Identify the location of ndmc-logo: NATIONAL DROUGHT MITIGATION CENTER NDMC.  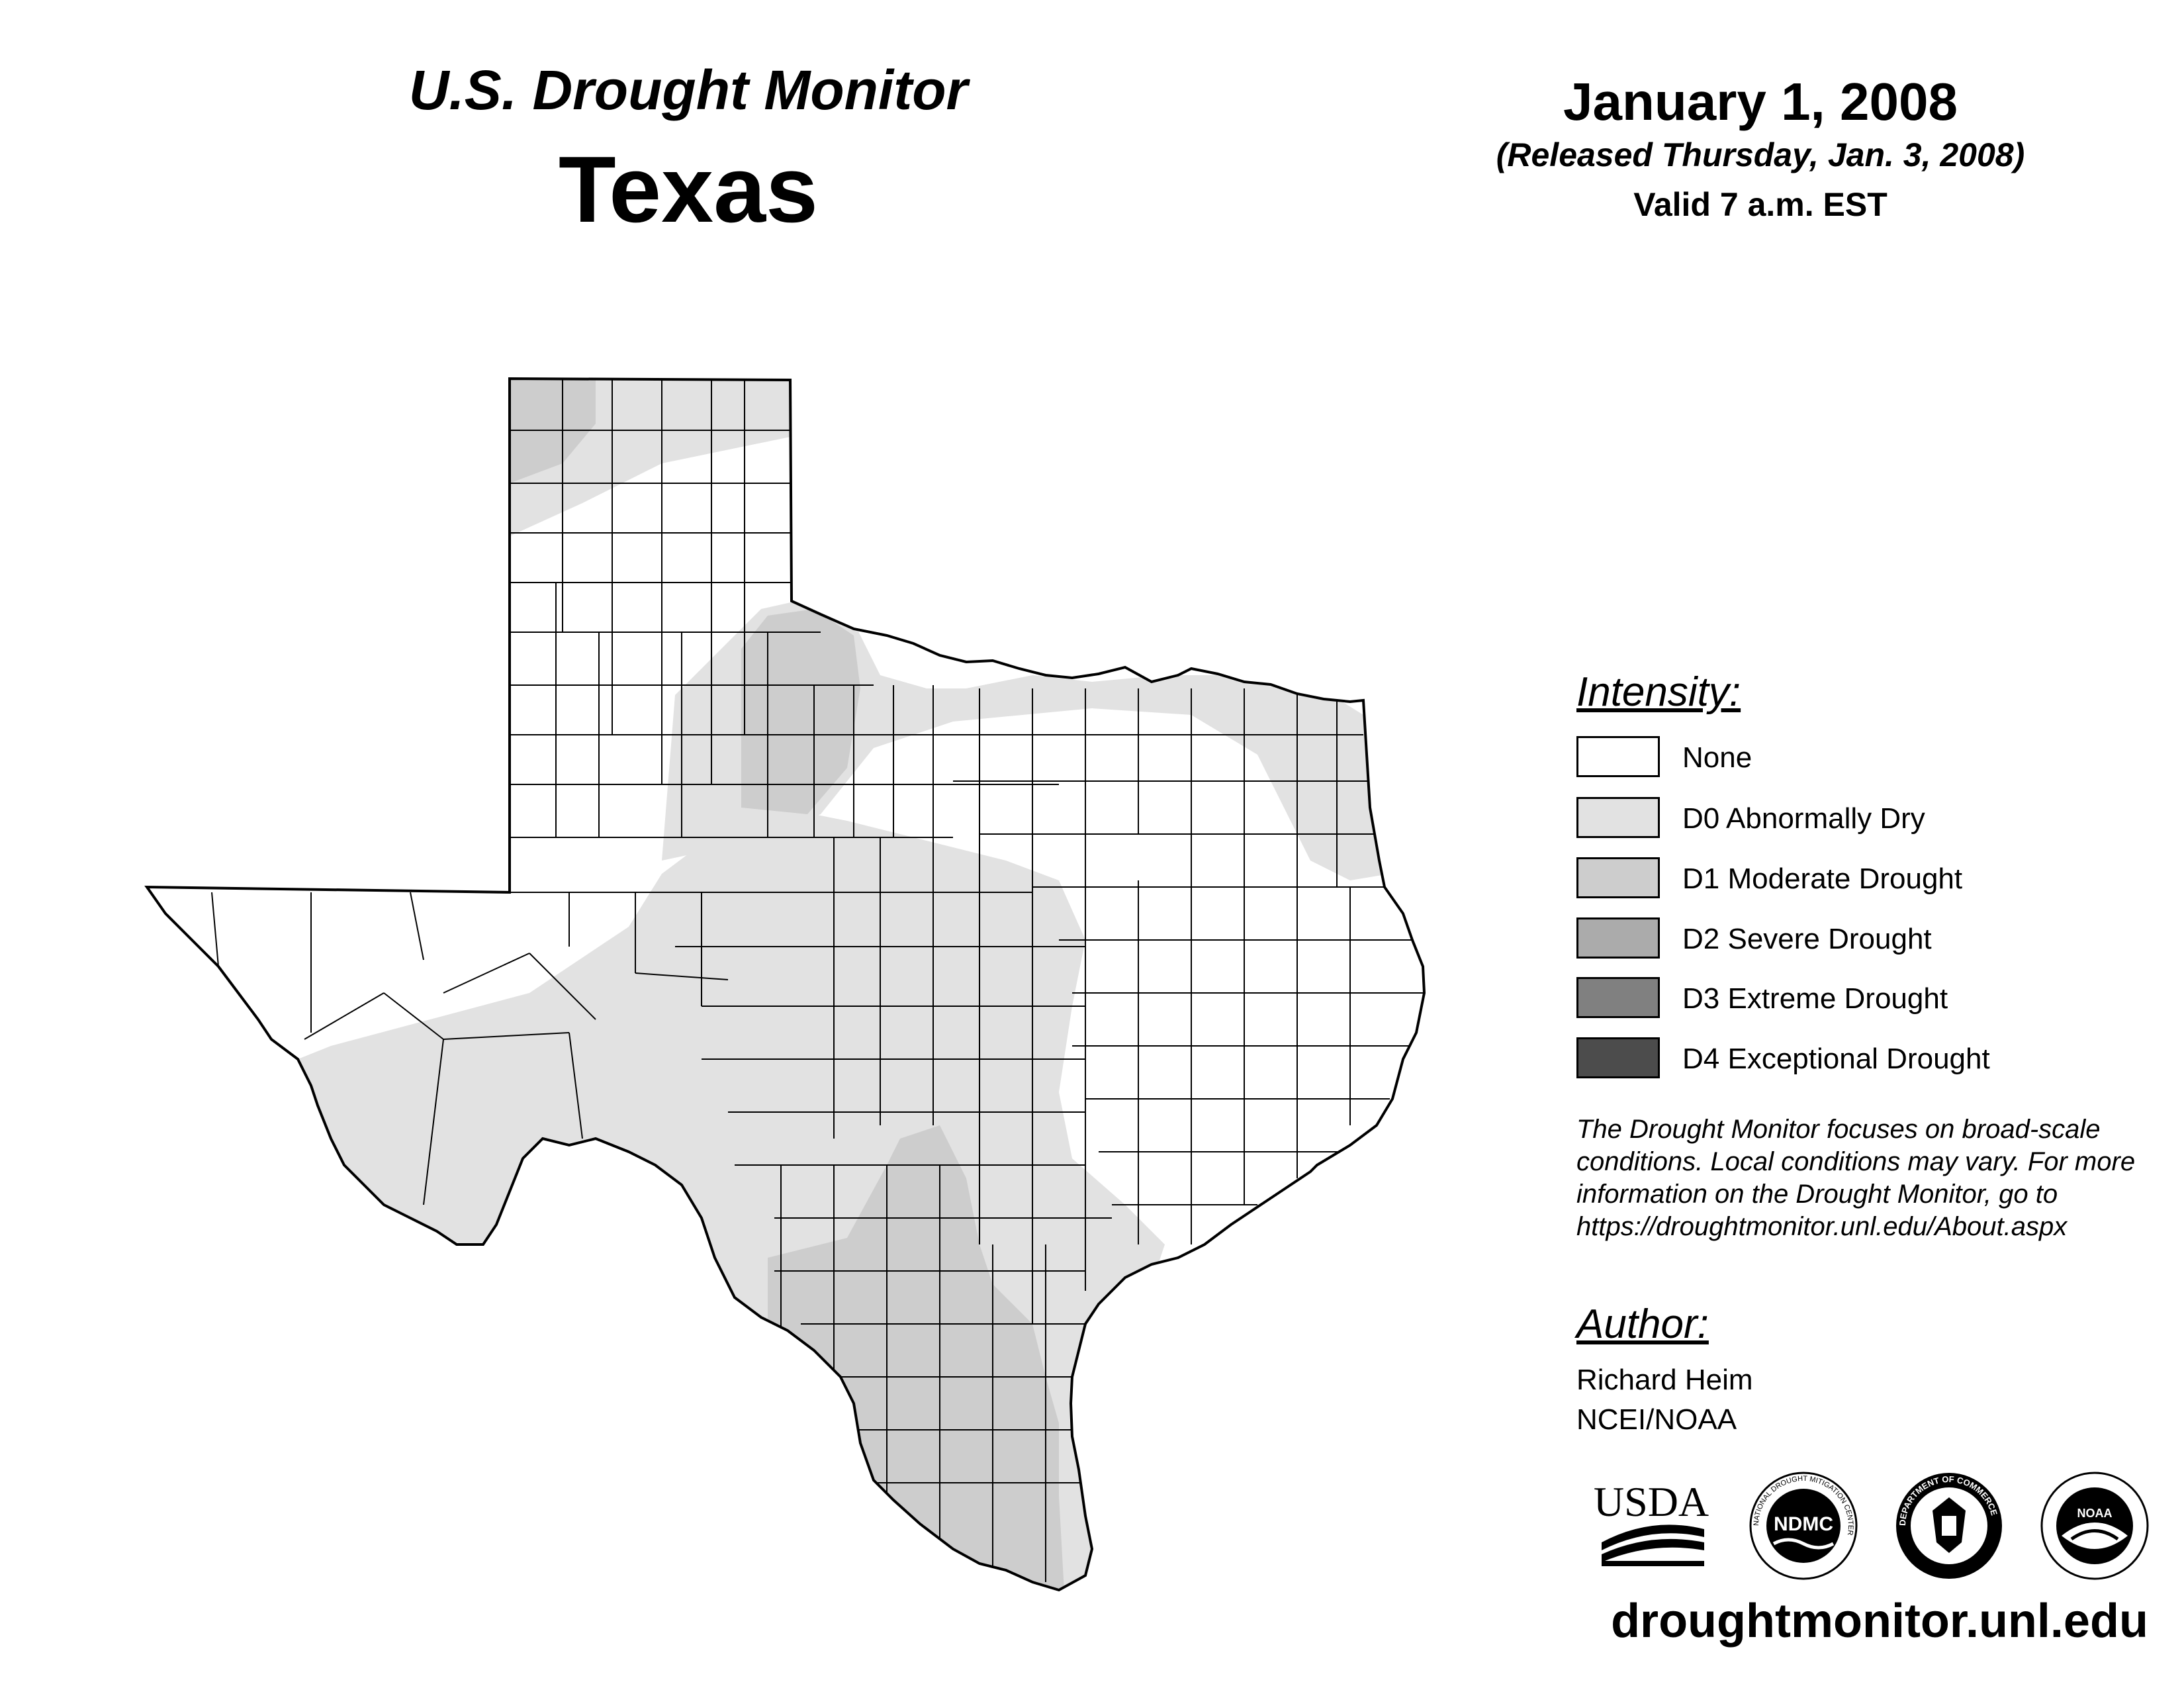
(1803, 1526).